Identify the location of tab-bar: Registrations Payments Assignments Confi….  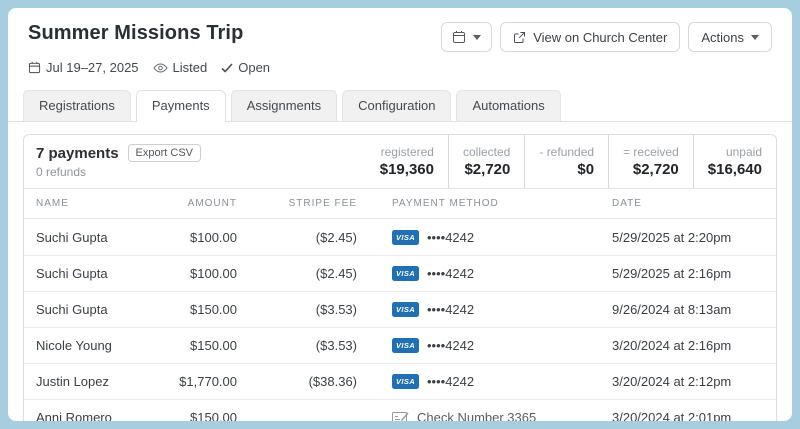
(400, 106).